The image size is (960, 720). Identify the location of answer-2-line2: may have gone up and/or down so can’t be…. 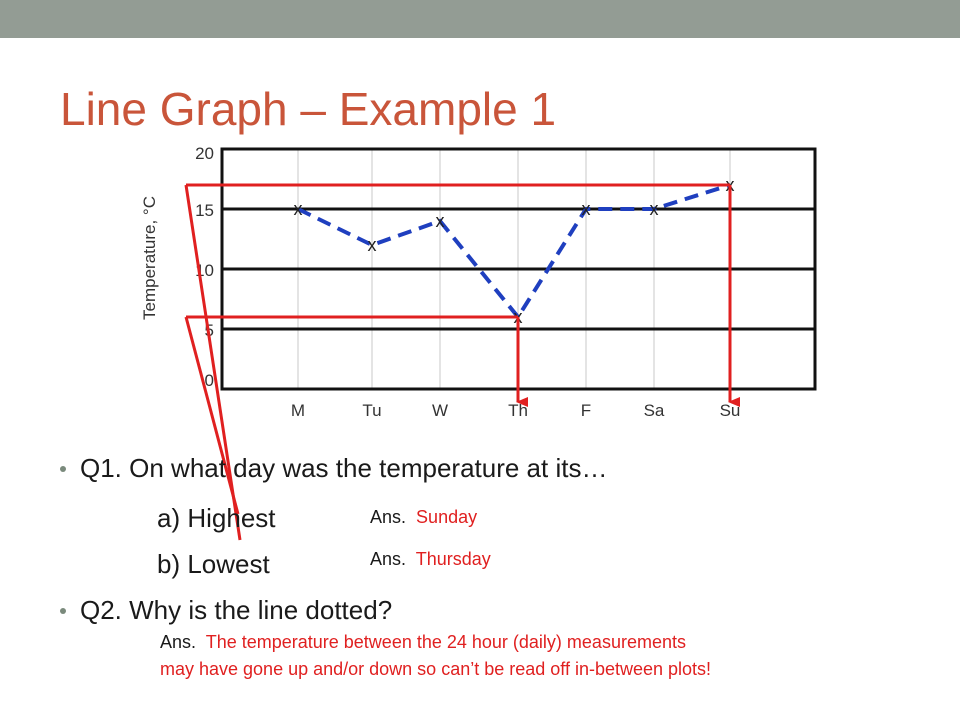
(436, 669).